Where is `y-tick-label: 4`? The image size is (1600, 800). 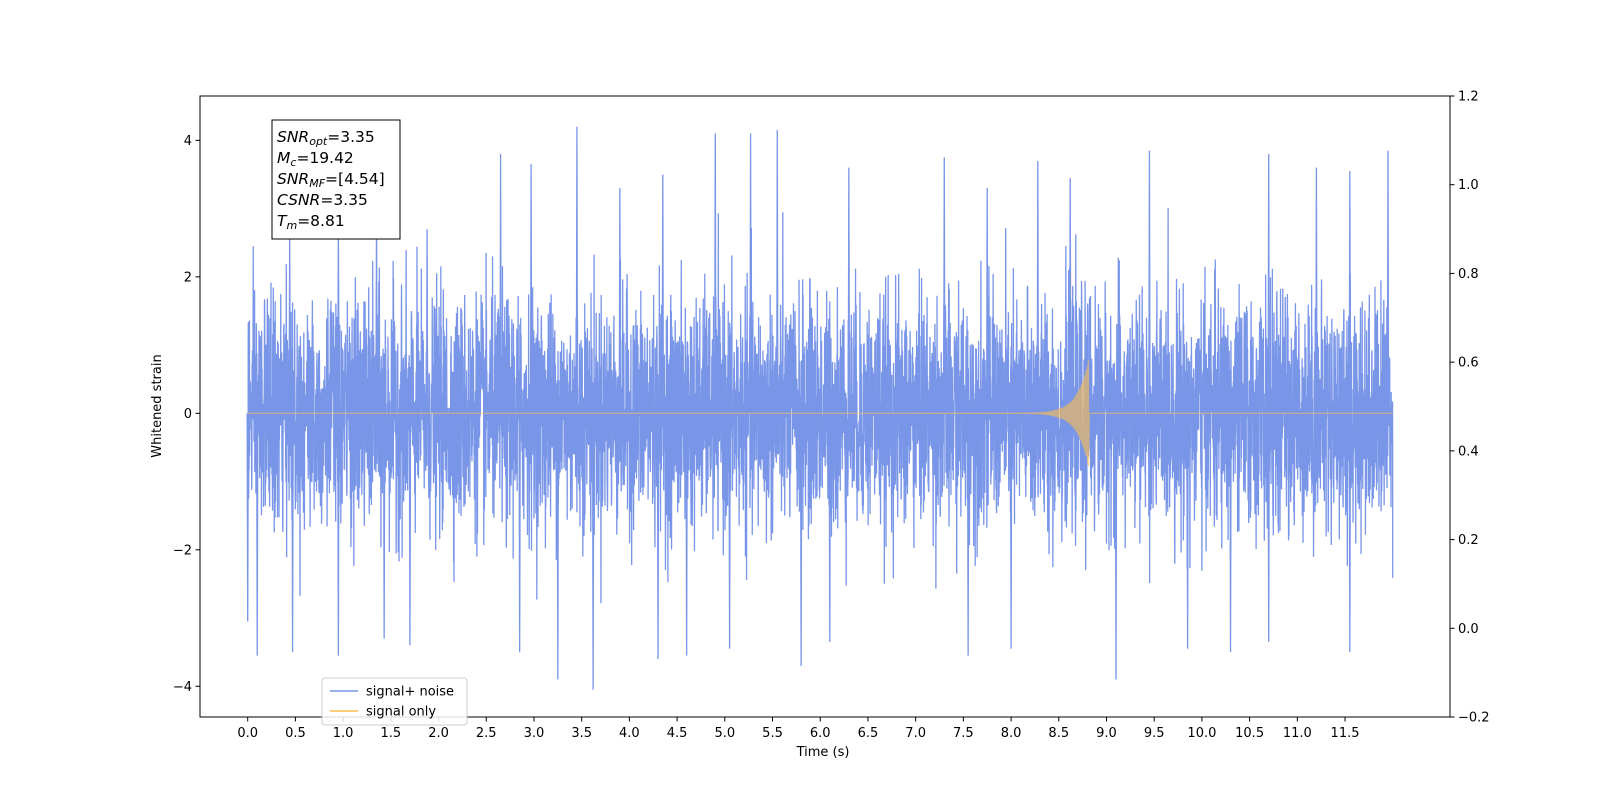
y-tick-label: 4 is located at coordinates (188, 141).